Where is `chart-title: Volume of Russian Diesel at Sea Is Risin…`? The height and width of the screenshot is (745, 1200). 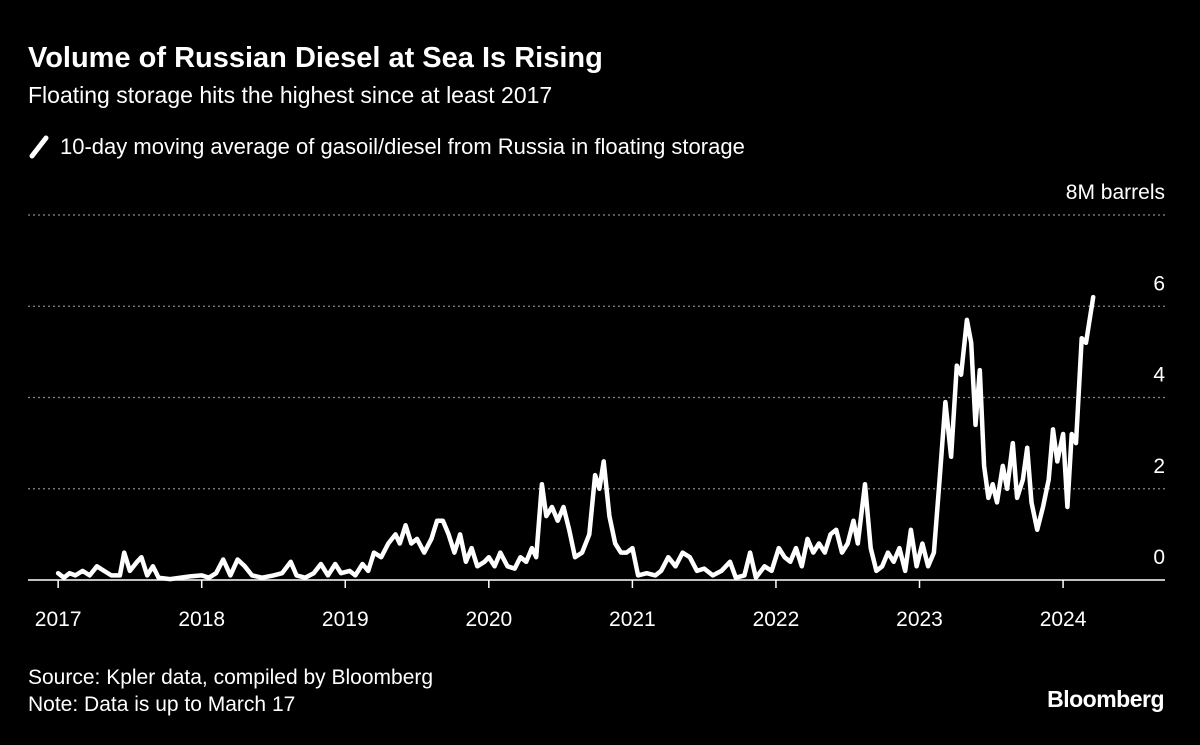
chart-title: Volume of Russian Diesel at Sea Is Risin… is located at coordinates (315, 58).